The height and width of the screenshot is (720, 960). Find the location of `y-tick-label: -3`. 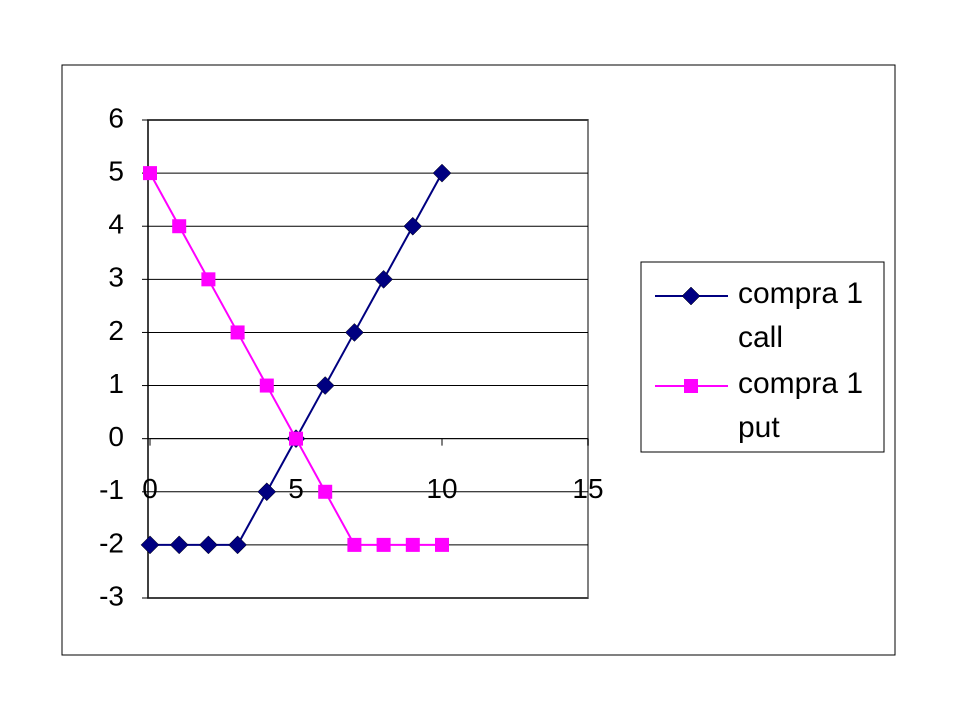

y-tick-label: -3 is located at coordinates (111, 595).